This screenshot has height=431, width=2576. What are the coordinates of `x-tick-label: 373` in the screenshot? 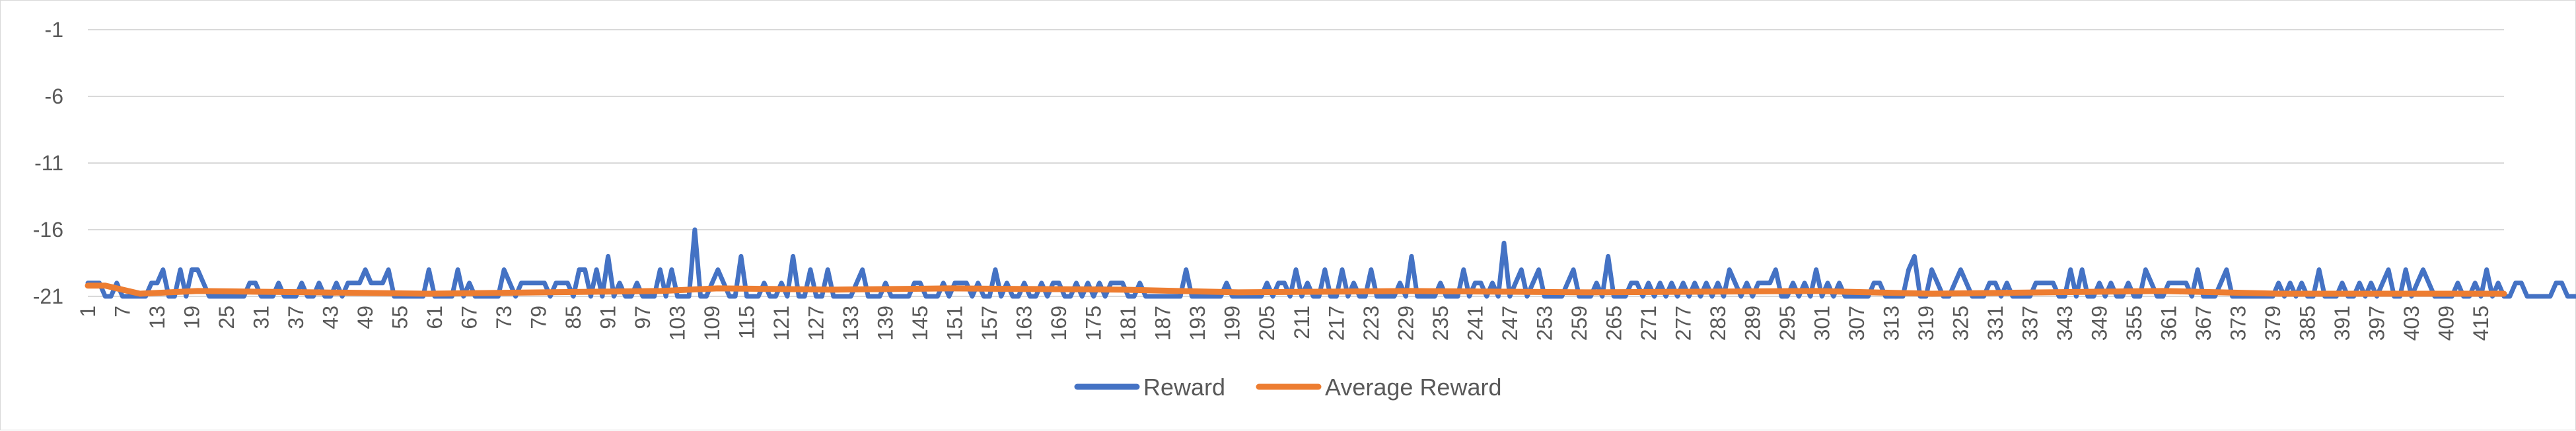 It's located at (2238, 323).